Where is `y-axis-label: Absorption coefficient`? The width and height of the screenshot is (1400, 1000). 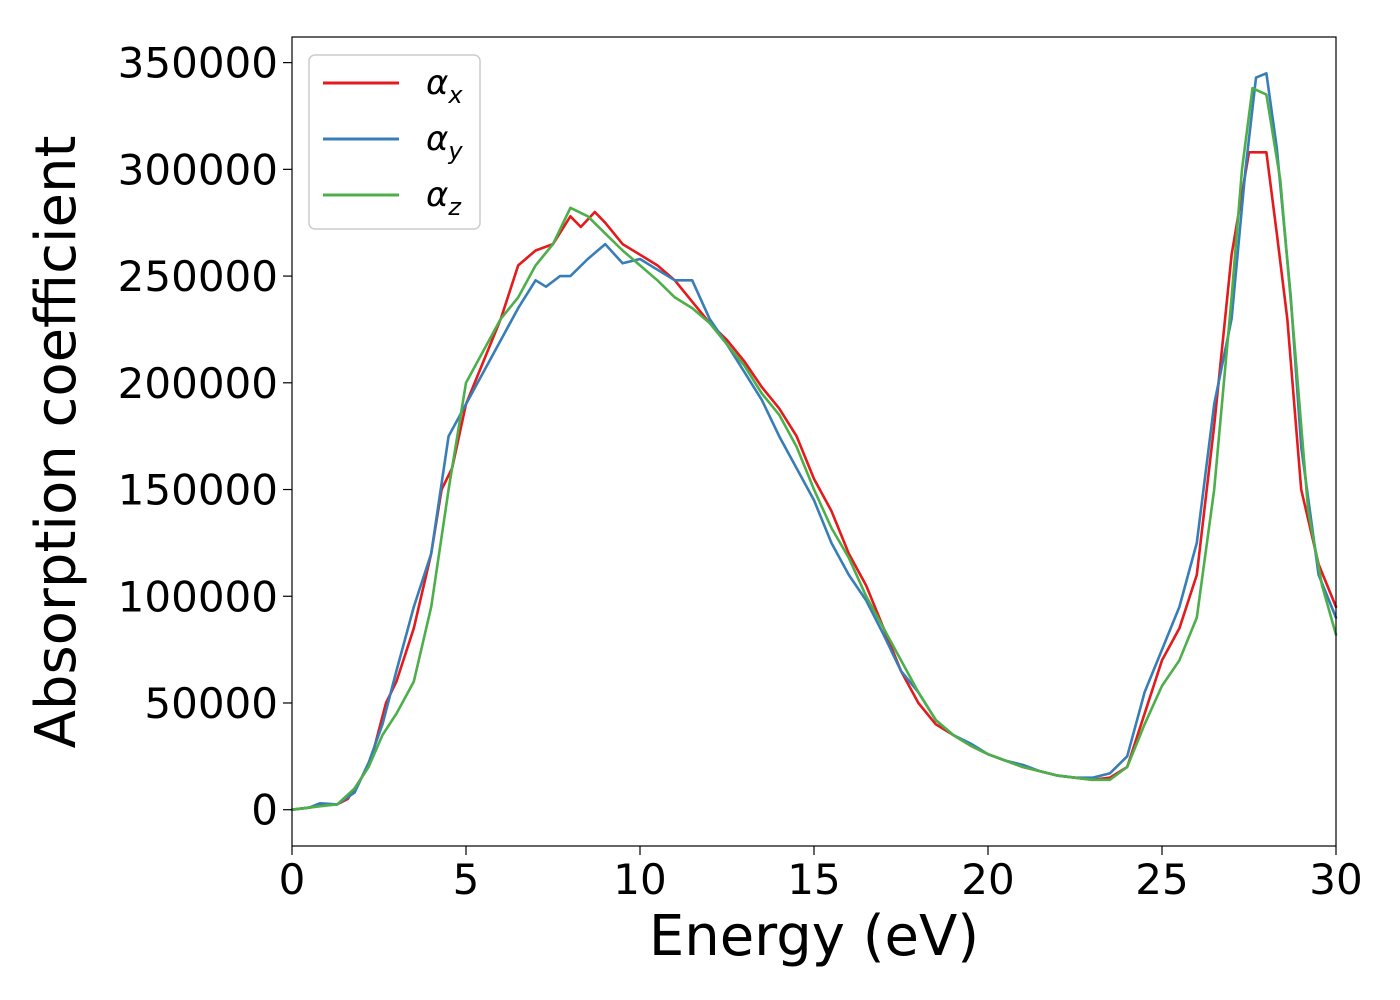
y-axis-label: Absorption coefficient is located at coordinates (56, 442).